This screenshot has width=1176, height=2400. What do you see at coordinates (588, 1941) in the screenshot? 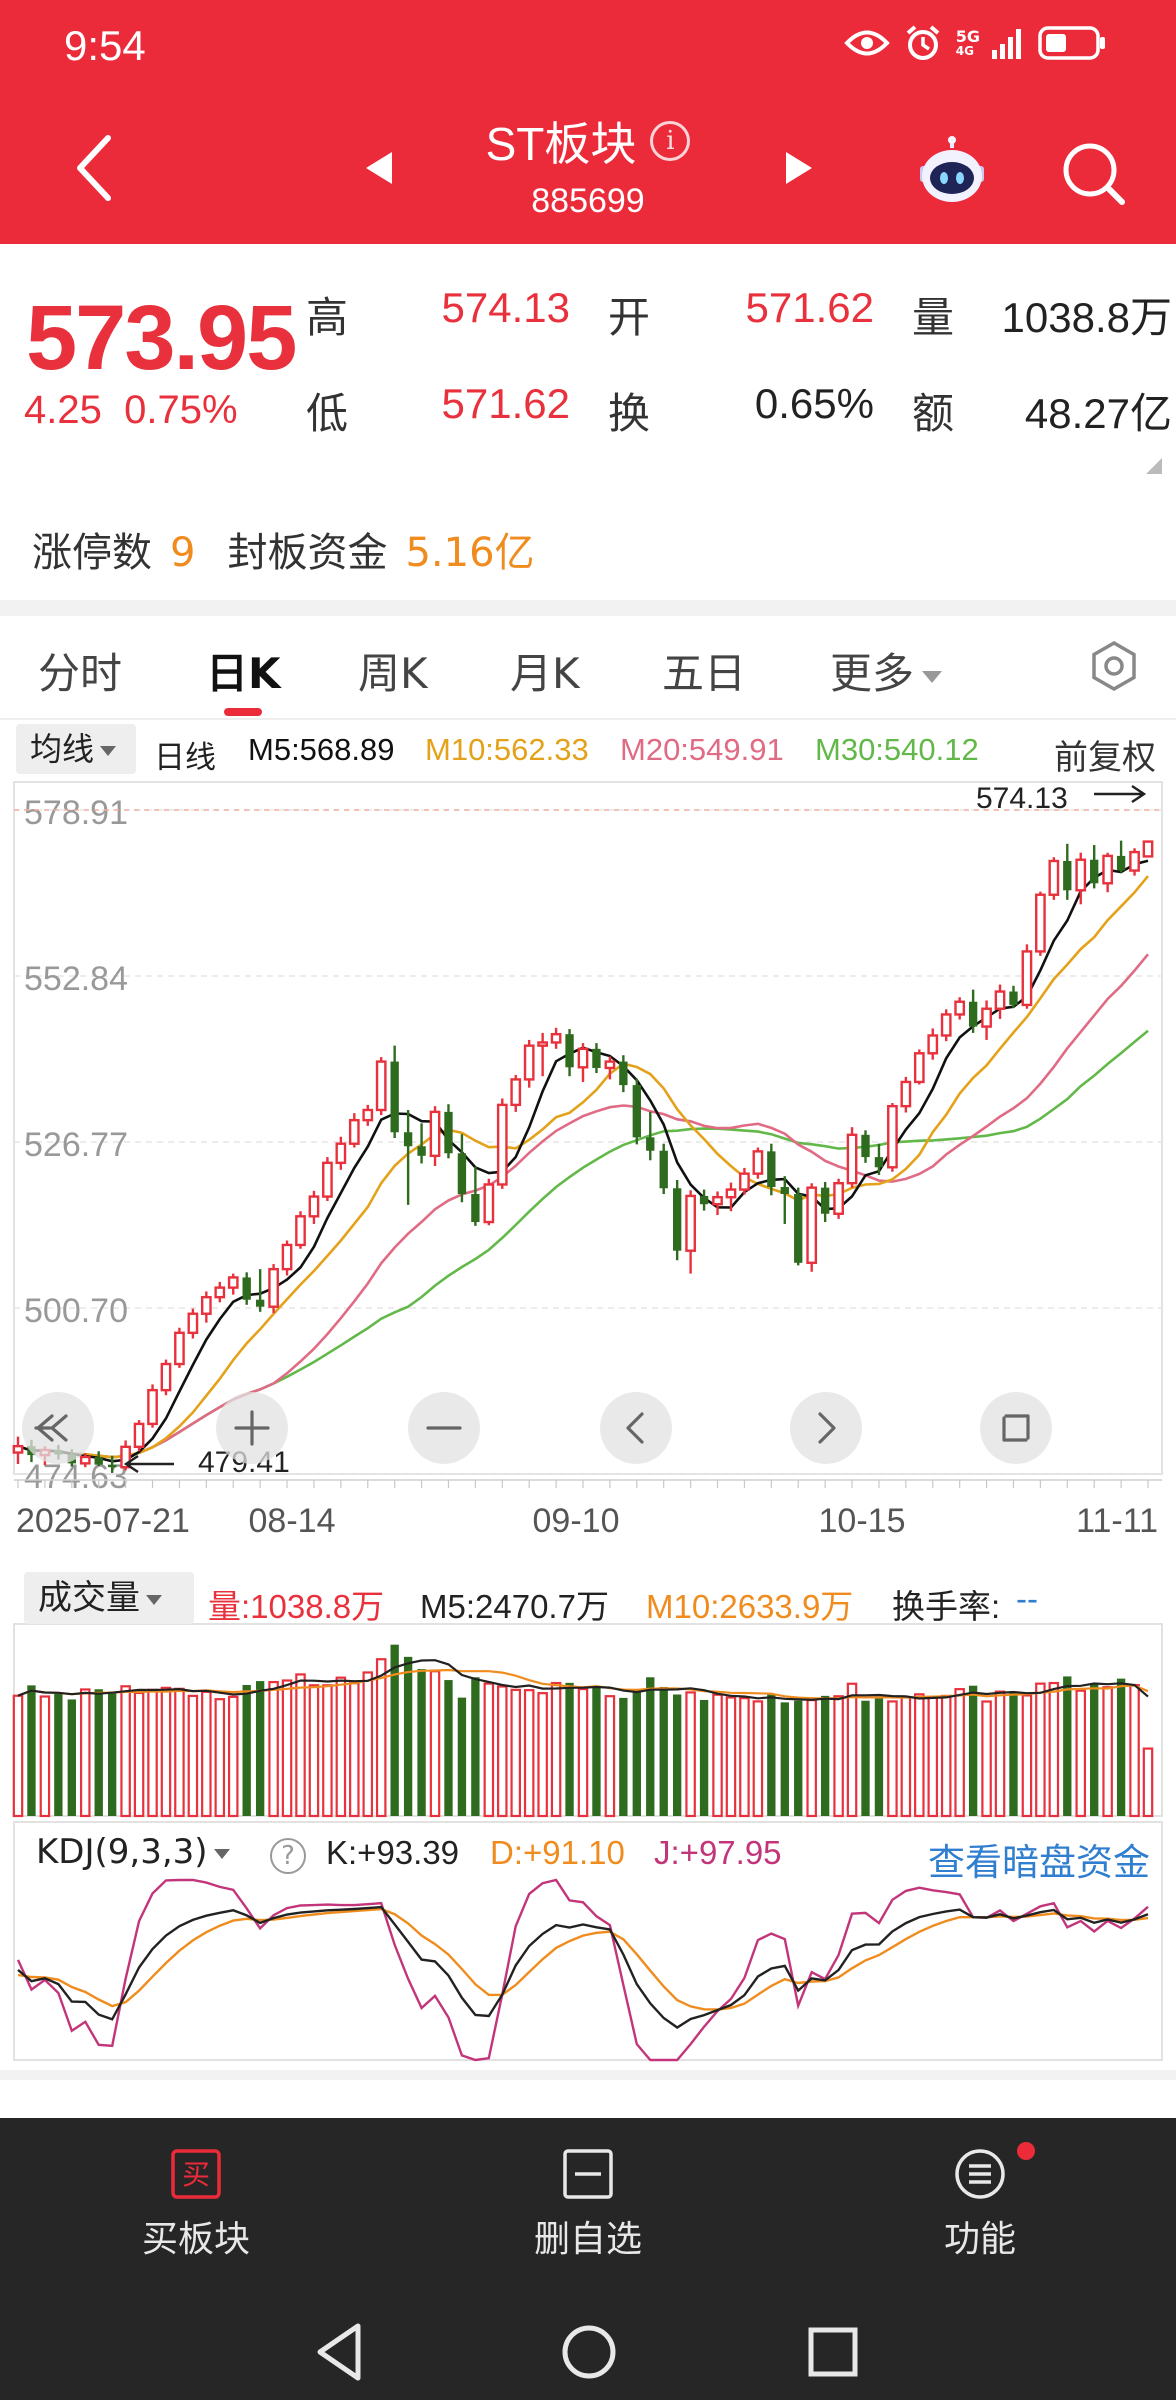
I see `kdj-frame` at bounding box center [588, 1941].